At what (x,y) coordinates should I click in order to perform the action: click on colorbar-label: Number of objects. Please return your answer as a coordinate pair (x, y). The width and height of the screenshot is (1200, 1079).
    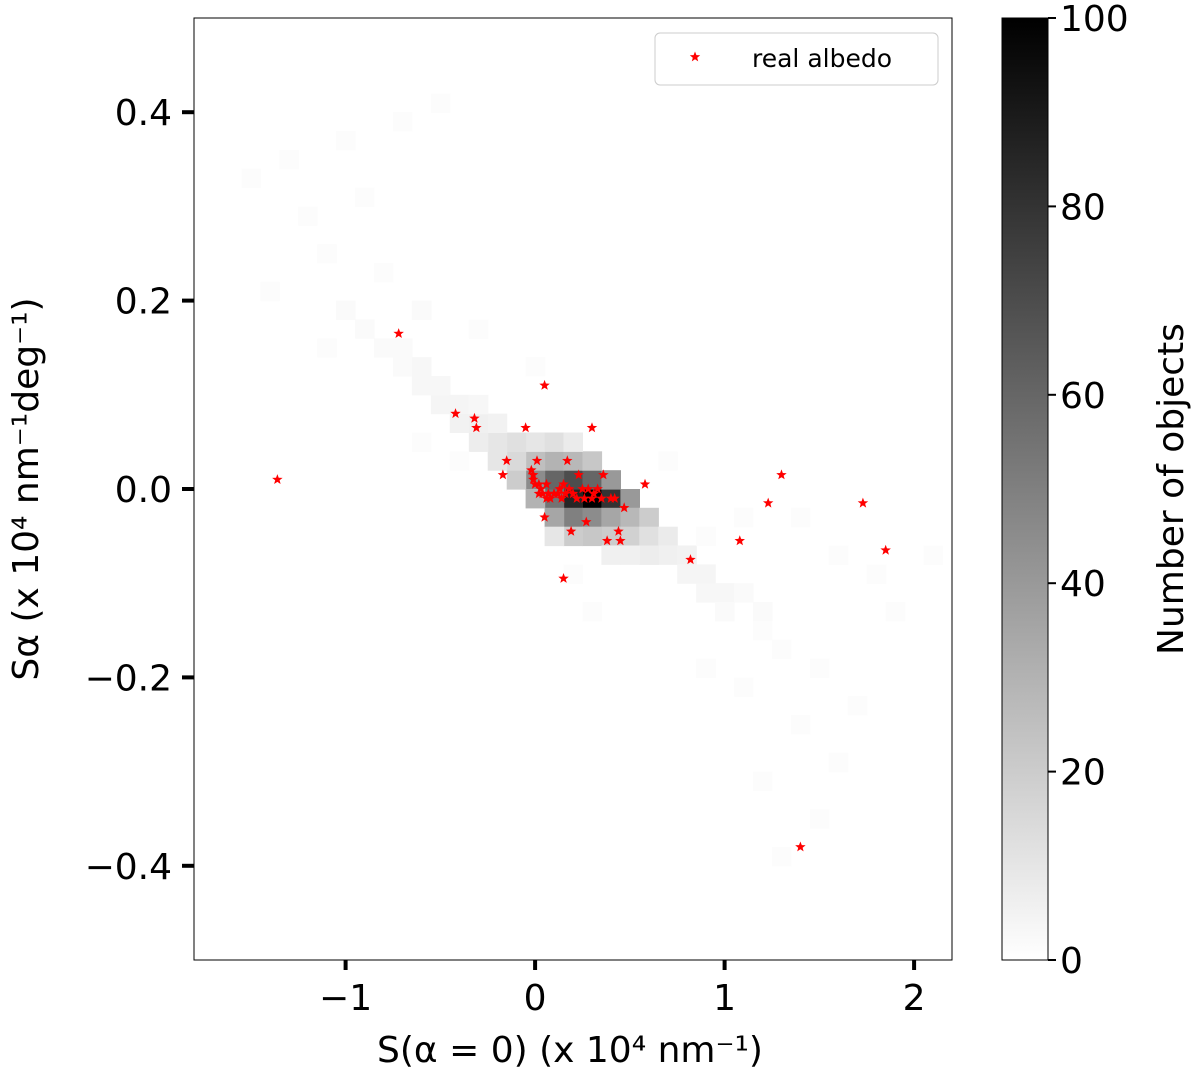
    Looking at the image, I should click on (1171, 489).